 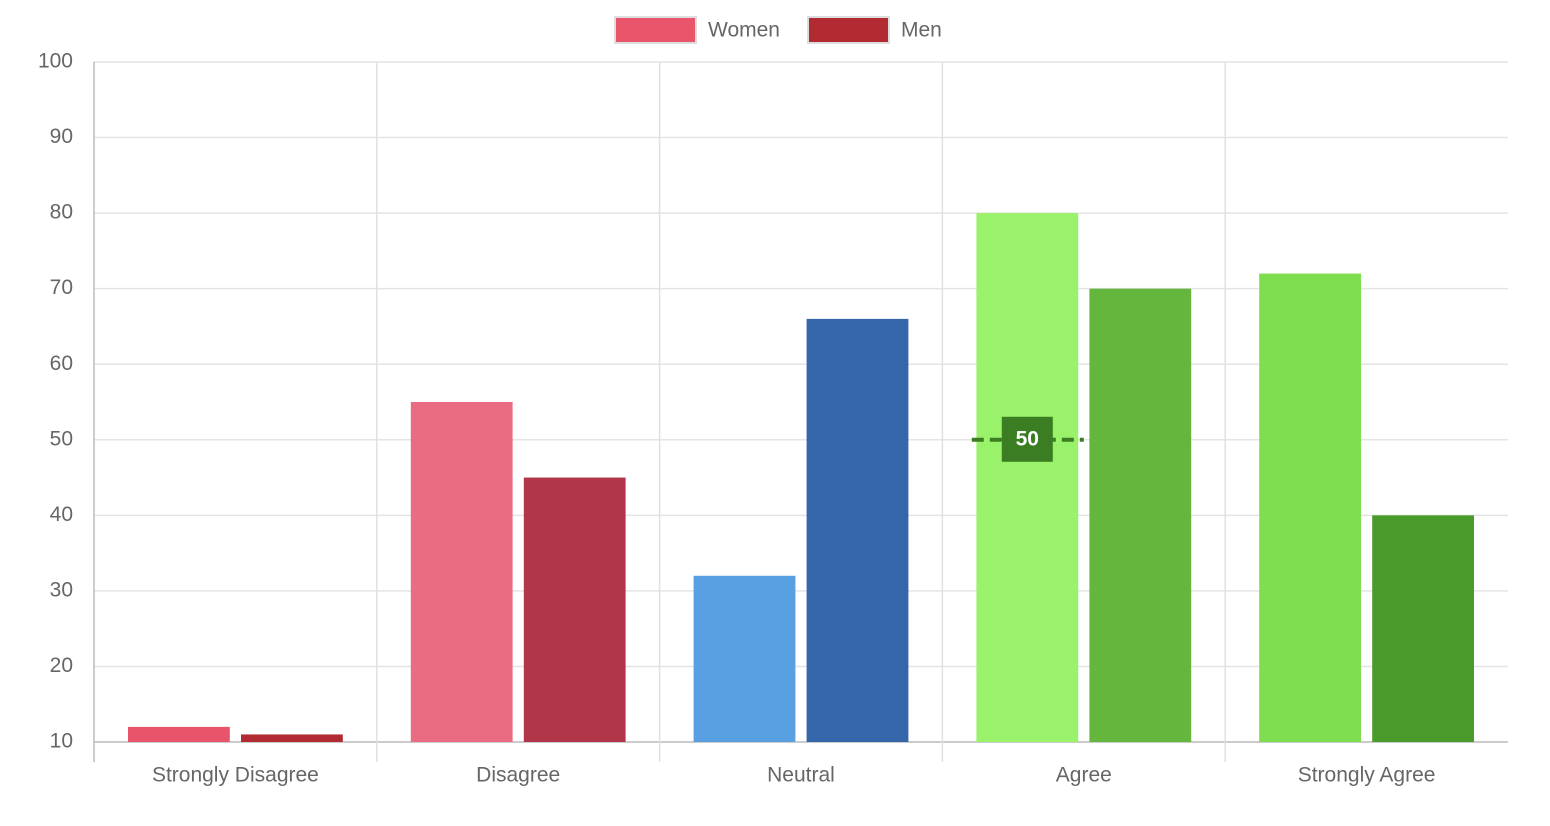 I want to click on x-tick-label: Disagree, so click(x=518, y=775).